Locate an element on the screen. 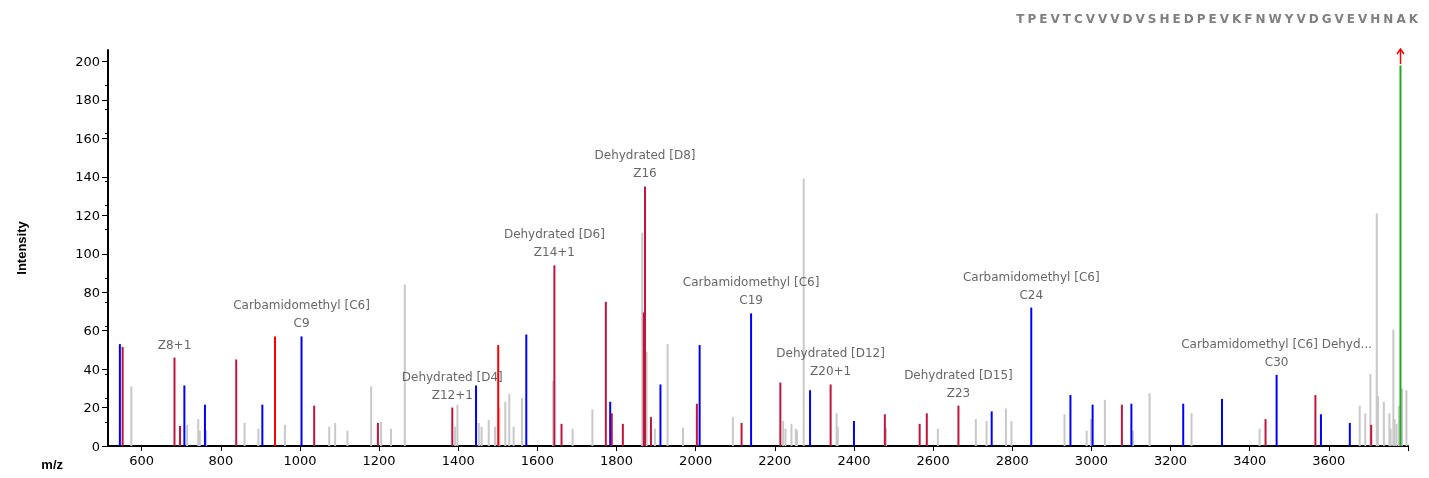  y-tick-label: 60 is located at coordinates (91, 331).